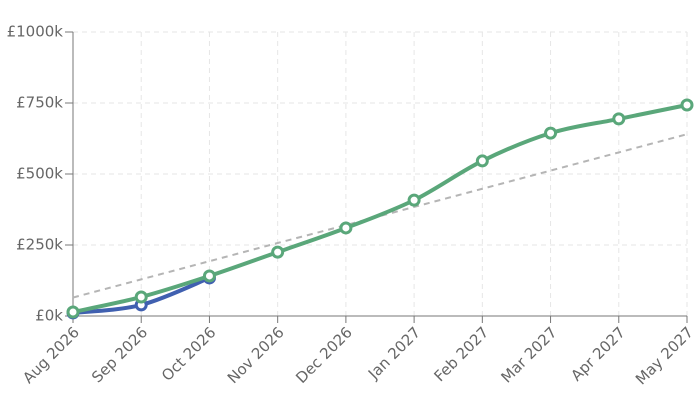  I want to click on y-tick-label: £750k, so click(39, 103).